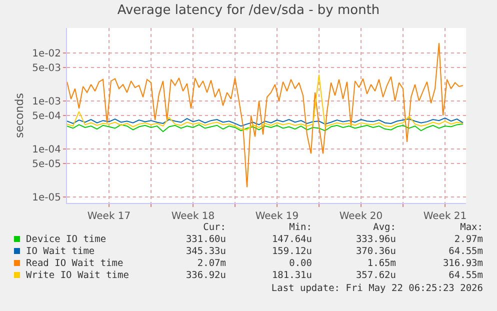 This screenshot has height=311, width=497. Describe the element at coordinates (384, 227) in the screenshot. I see `text: Avg:` at that location.